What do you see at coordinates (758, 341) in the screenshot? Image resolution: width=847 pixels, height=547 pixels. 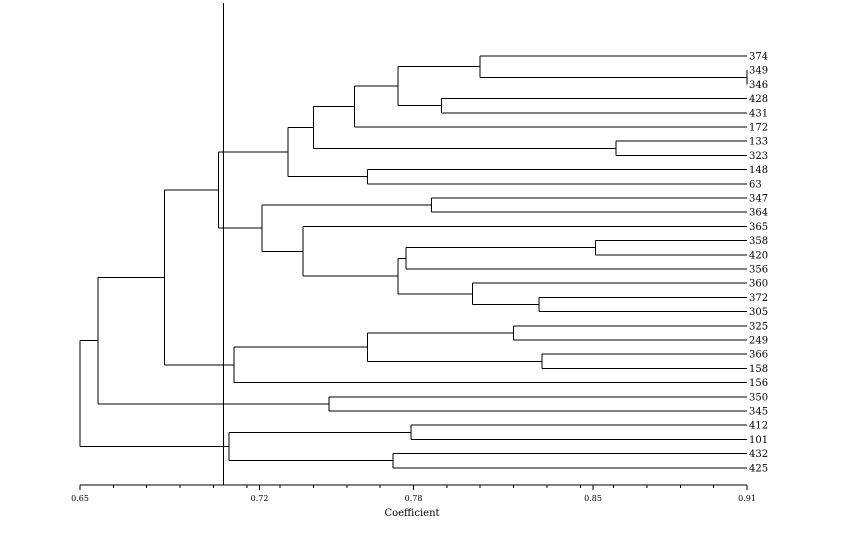 I see `leaf-label: 249` at bounding box center [758, 341].